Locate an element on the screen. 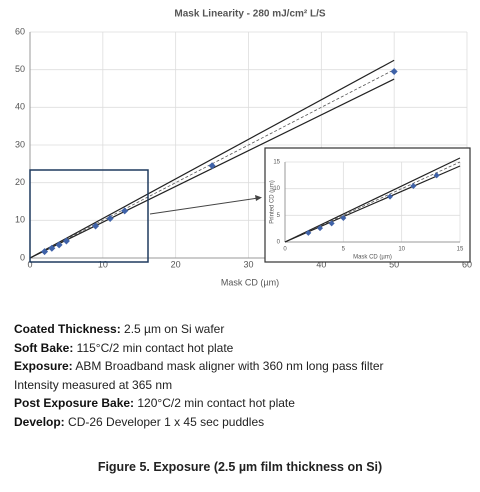 This screenshot has height=492, width=480. spec-text: Intensity measured at 365 nm is located at coordinates (93, 384).